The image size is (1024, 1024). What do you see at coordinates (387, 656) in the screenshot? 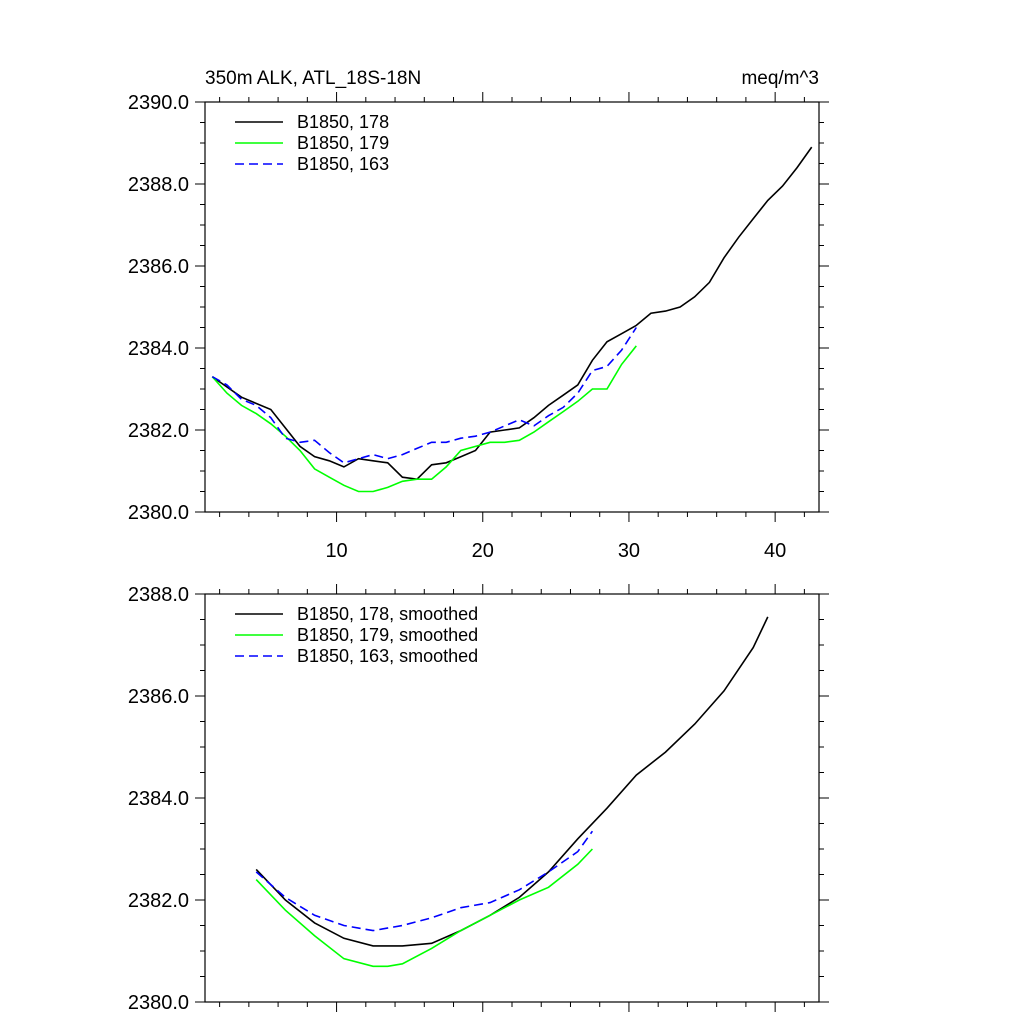
I see `legend-label: B1850, 163, smoothed` at bounding box center [387, 656].